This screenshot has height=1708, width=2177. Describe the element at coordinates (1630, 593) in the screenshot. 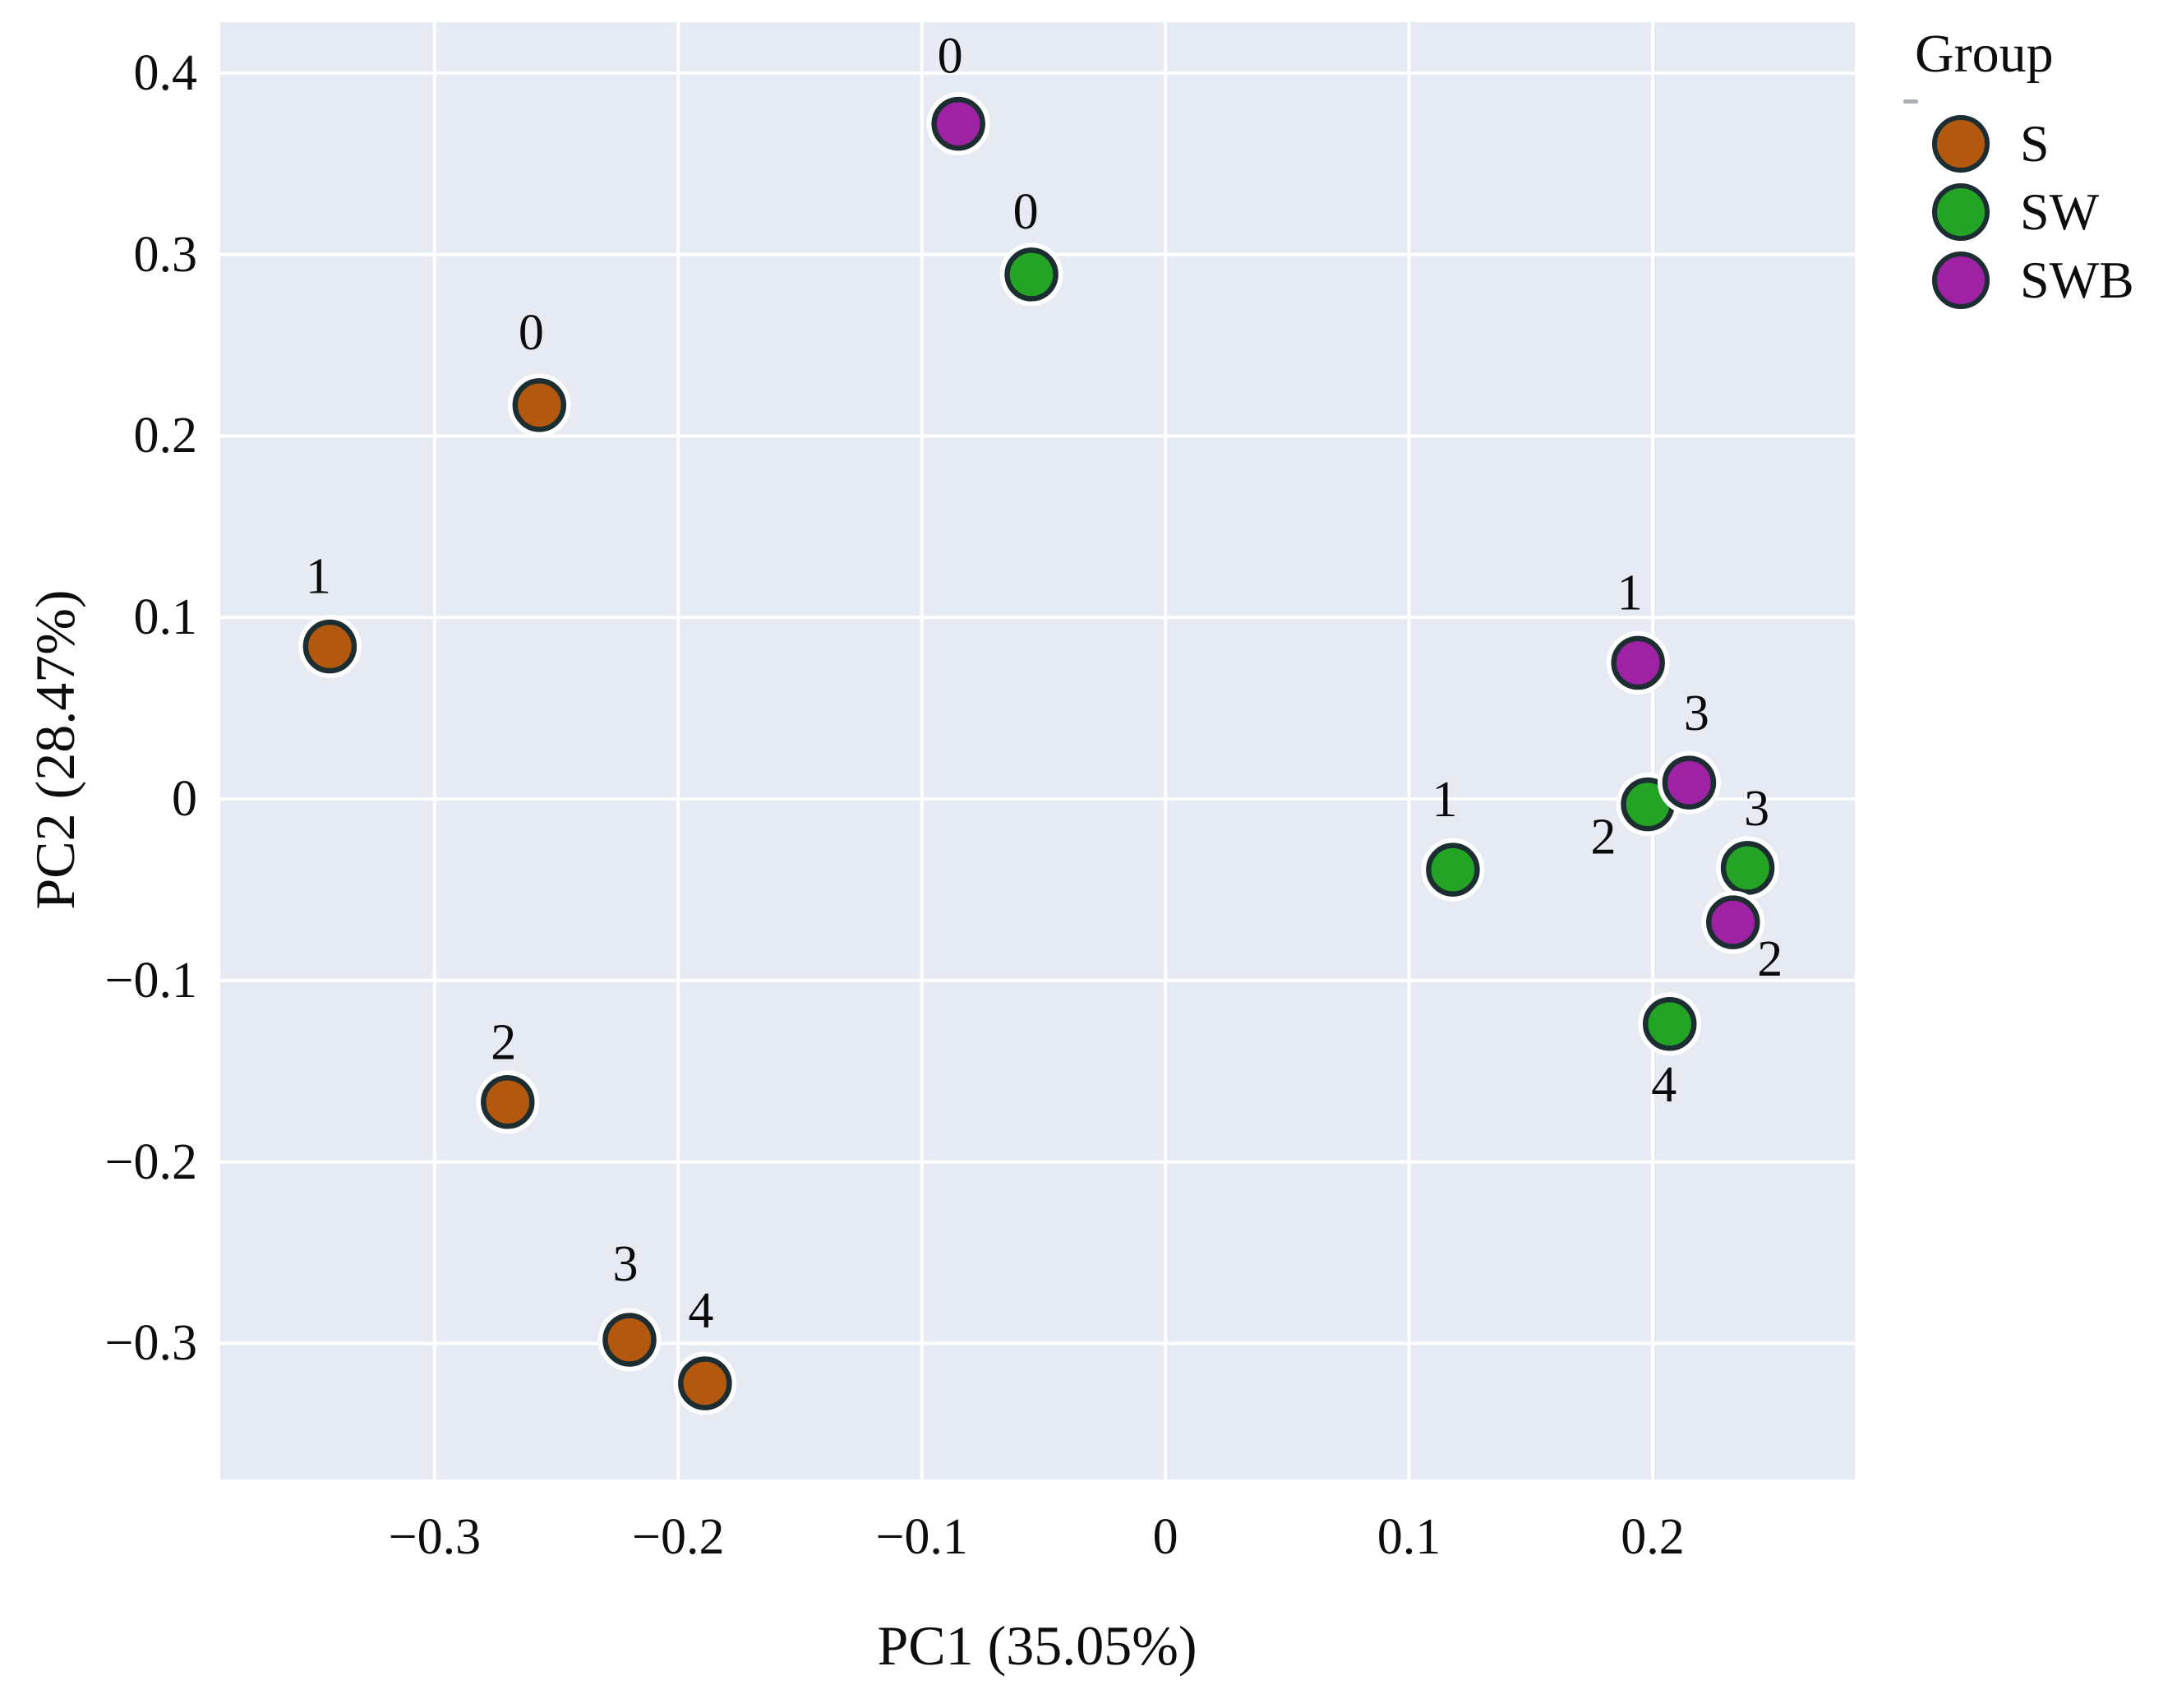

I see `point-label-SWB-1: 1` at that location.